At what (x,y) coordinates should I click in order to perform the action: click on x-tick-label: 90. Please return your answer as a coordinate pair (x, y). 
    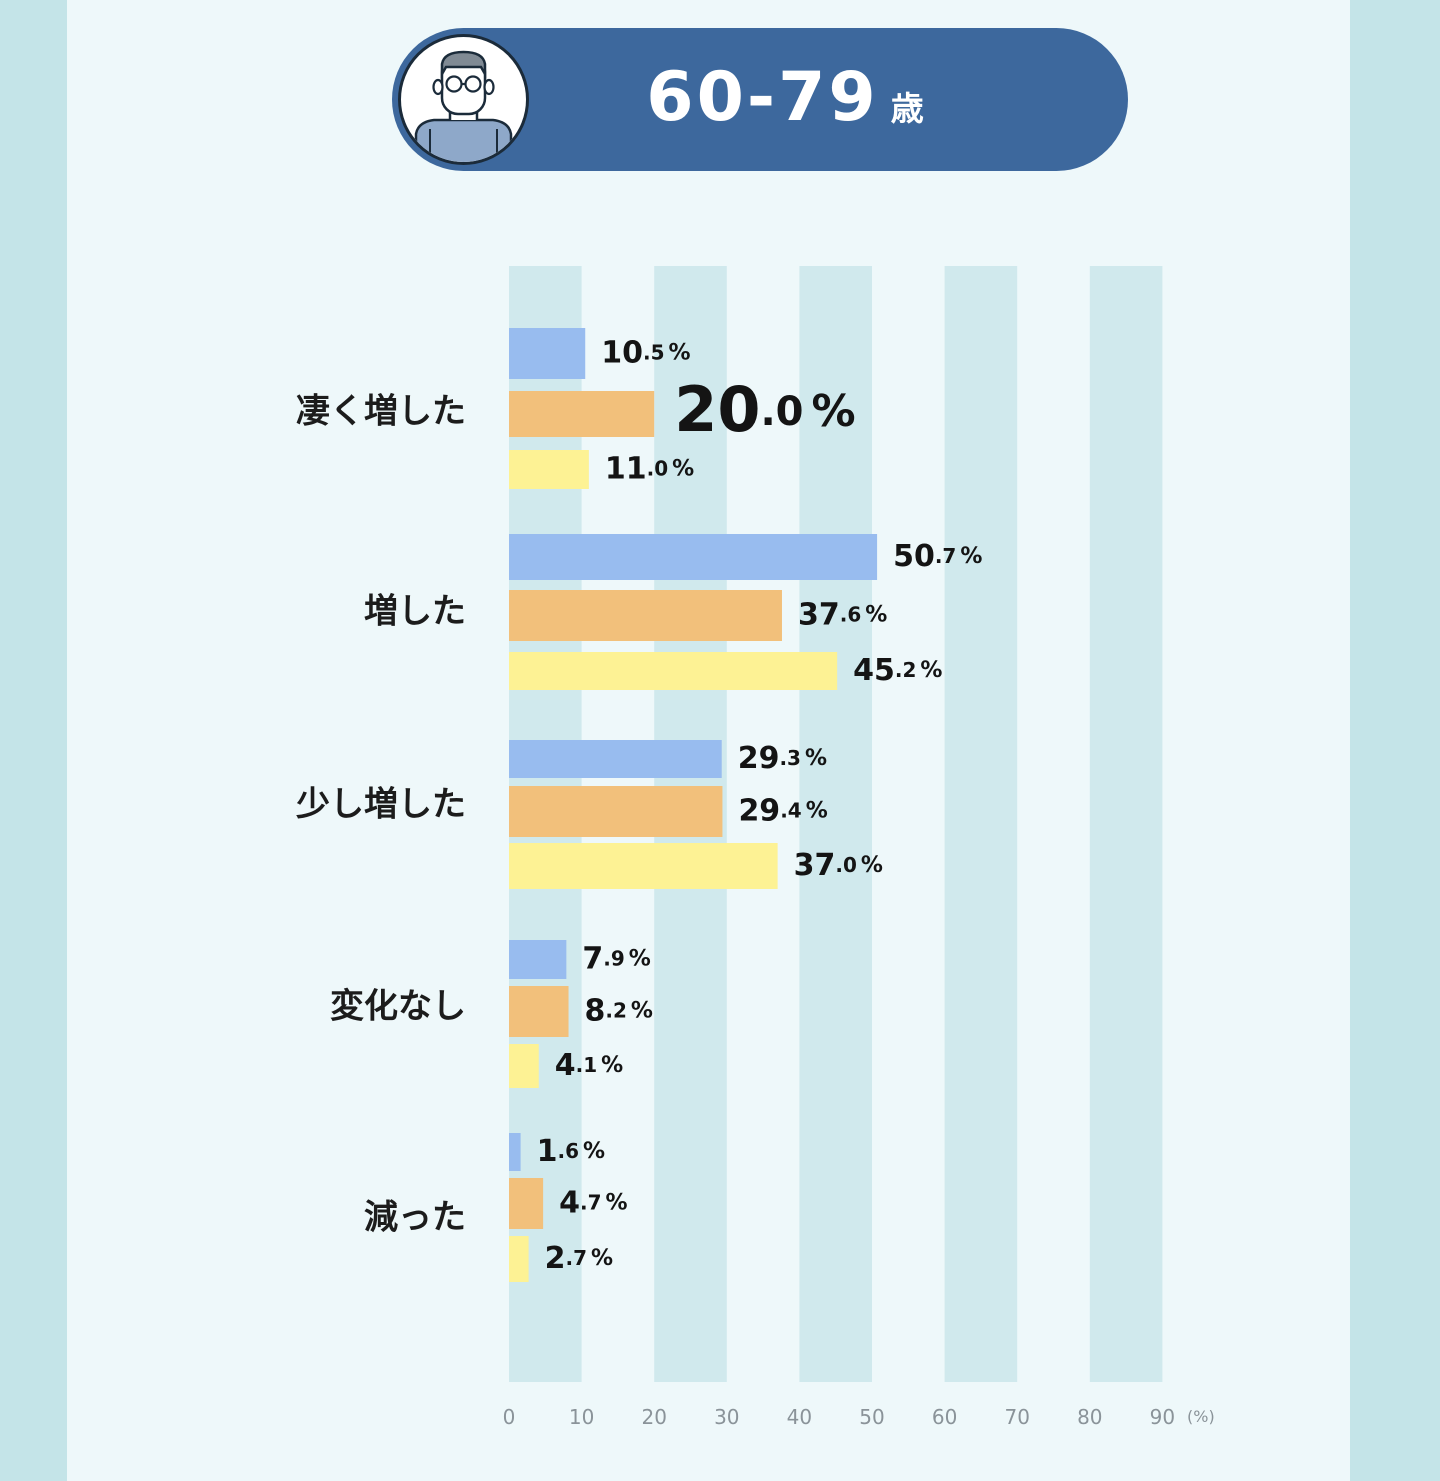
    Looking at the image, I should click on (1162, 1417).